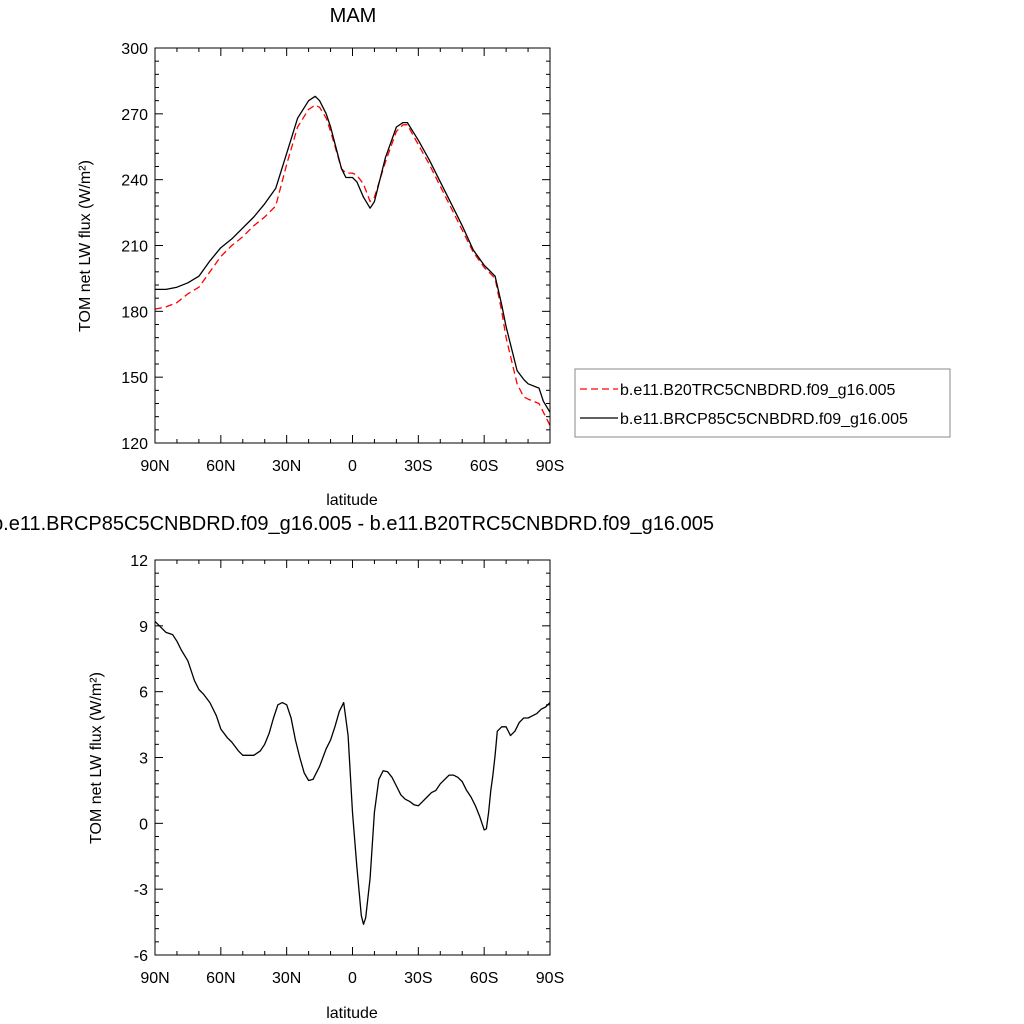 This screenshot has height=1024, width=1024. I want to click on bottom-x-tick-label: 30N, so click(286, 978).